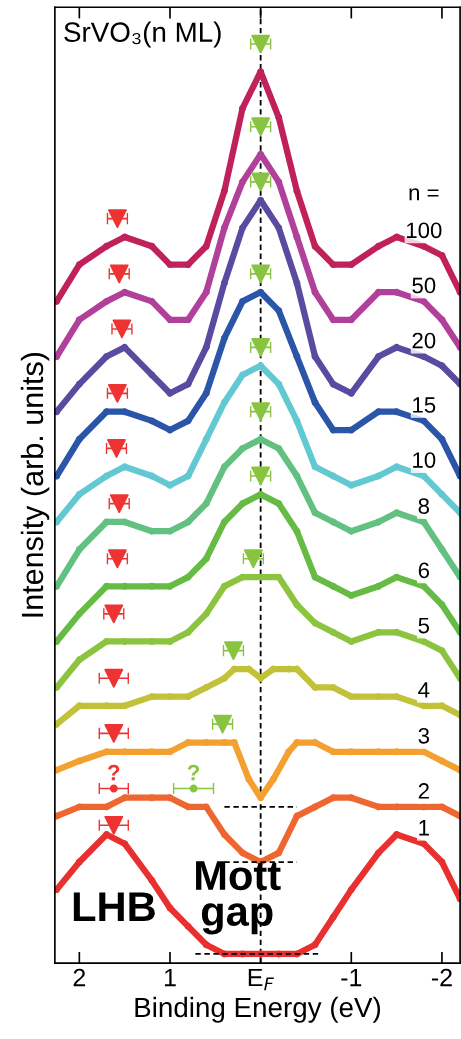 This screenshot has width=461, height=1039. What do you see at coordinates (79, 977) in the screenshot?
I see `x-tick-label: 2` at bounding box center [79, 977].